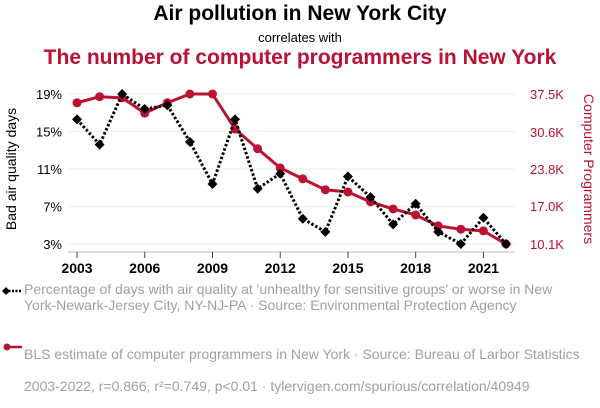 The height and width of the screenshot is (408, 600). I want to click on x-tick-label: 2015, so click(347, 268).